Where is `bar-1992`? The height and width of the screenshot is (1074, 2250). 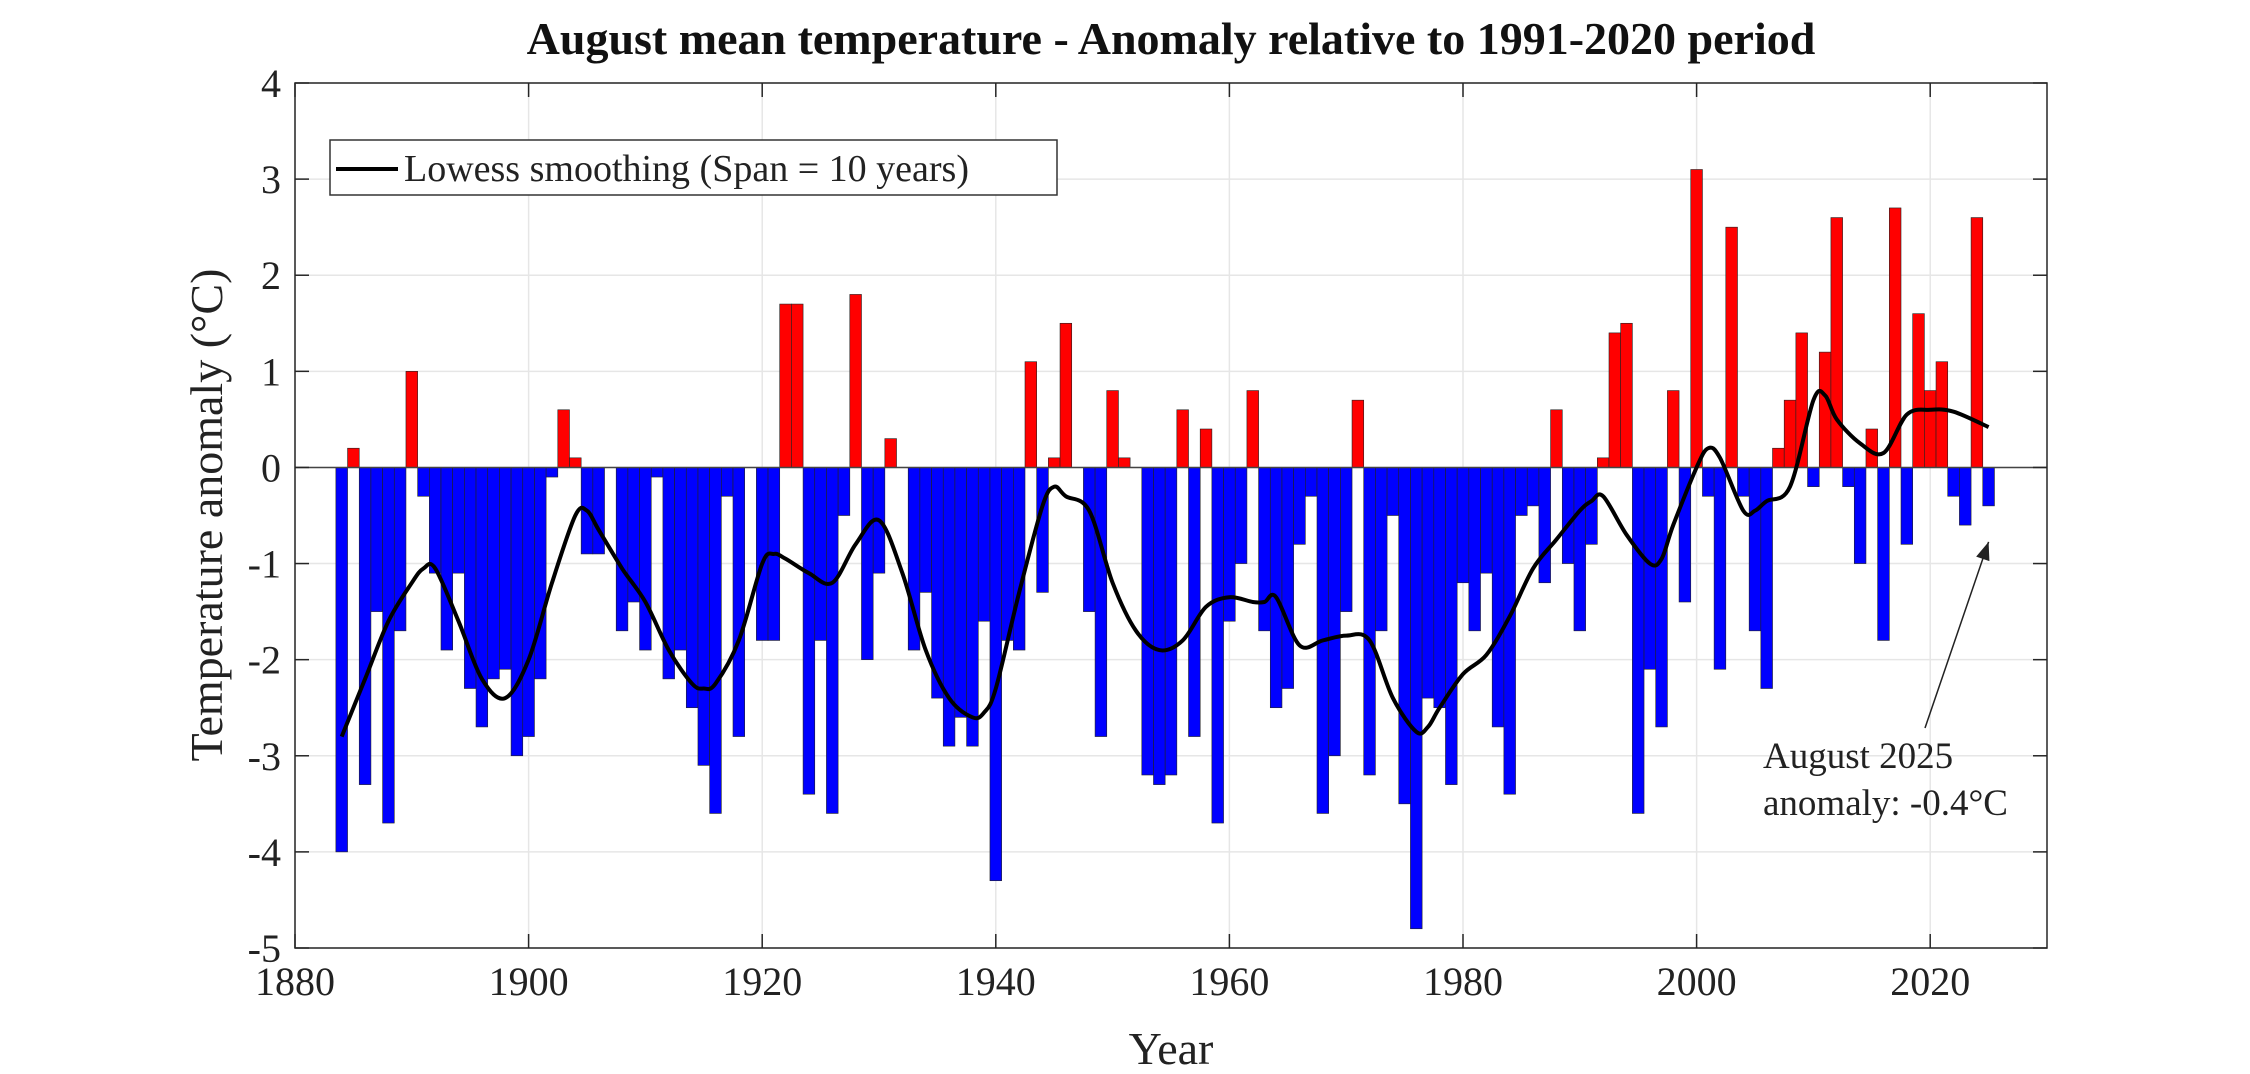
bar-1992 is located at coordinates (1603, 462).